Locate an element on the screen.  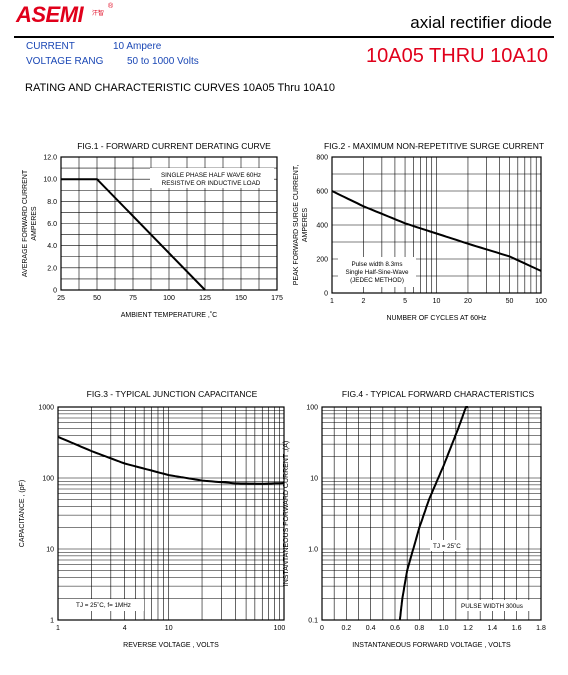
fig2-y-tick-label: 0 is located at coordinates (326, 294).